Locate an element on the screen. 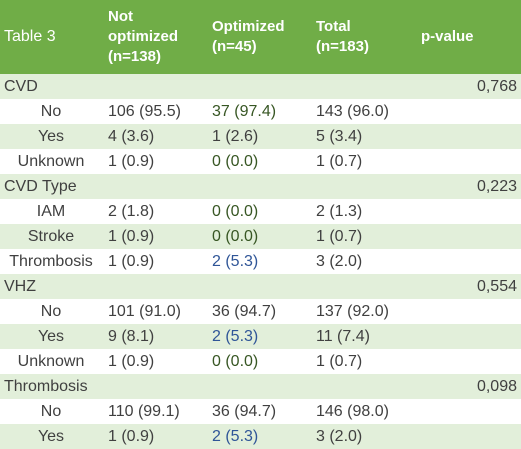 This screenshot has width=521, height=449. cell-total: 143 (96.0) is located at coordinates (362, 111).